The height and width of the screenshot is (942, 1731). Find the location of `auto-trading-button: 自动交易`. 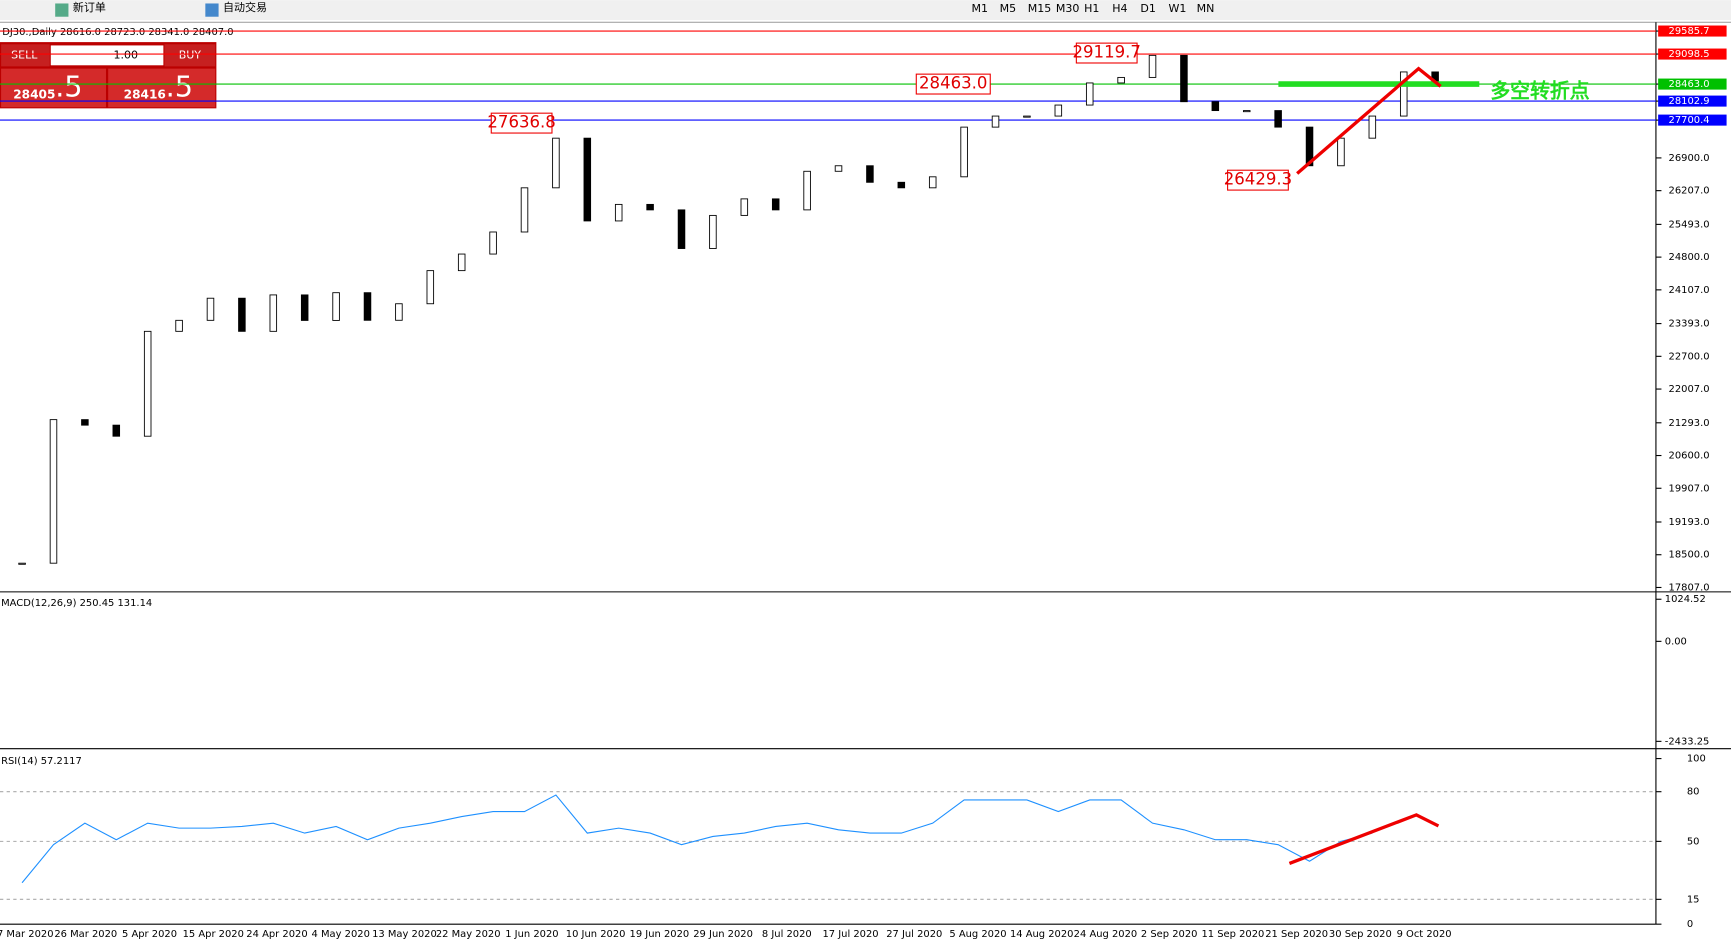

auto-trading-button: 自动交易 is located at coordinates (245, 7).